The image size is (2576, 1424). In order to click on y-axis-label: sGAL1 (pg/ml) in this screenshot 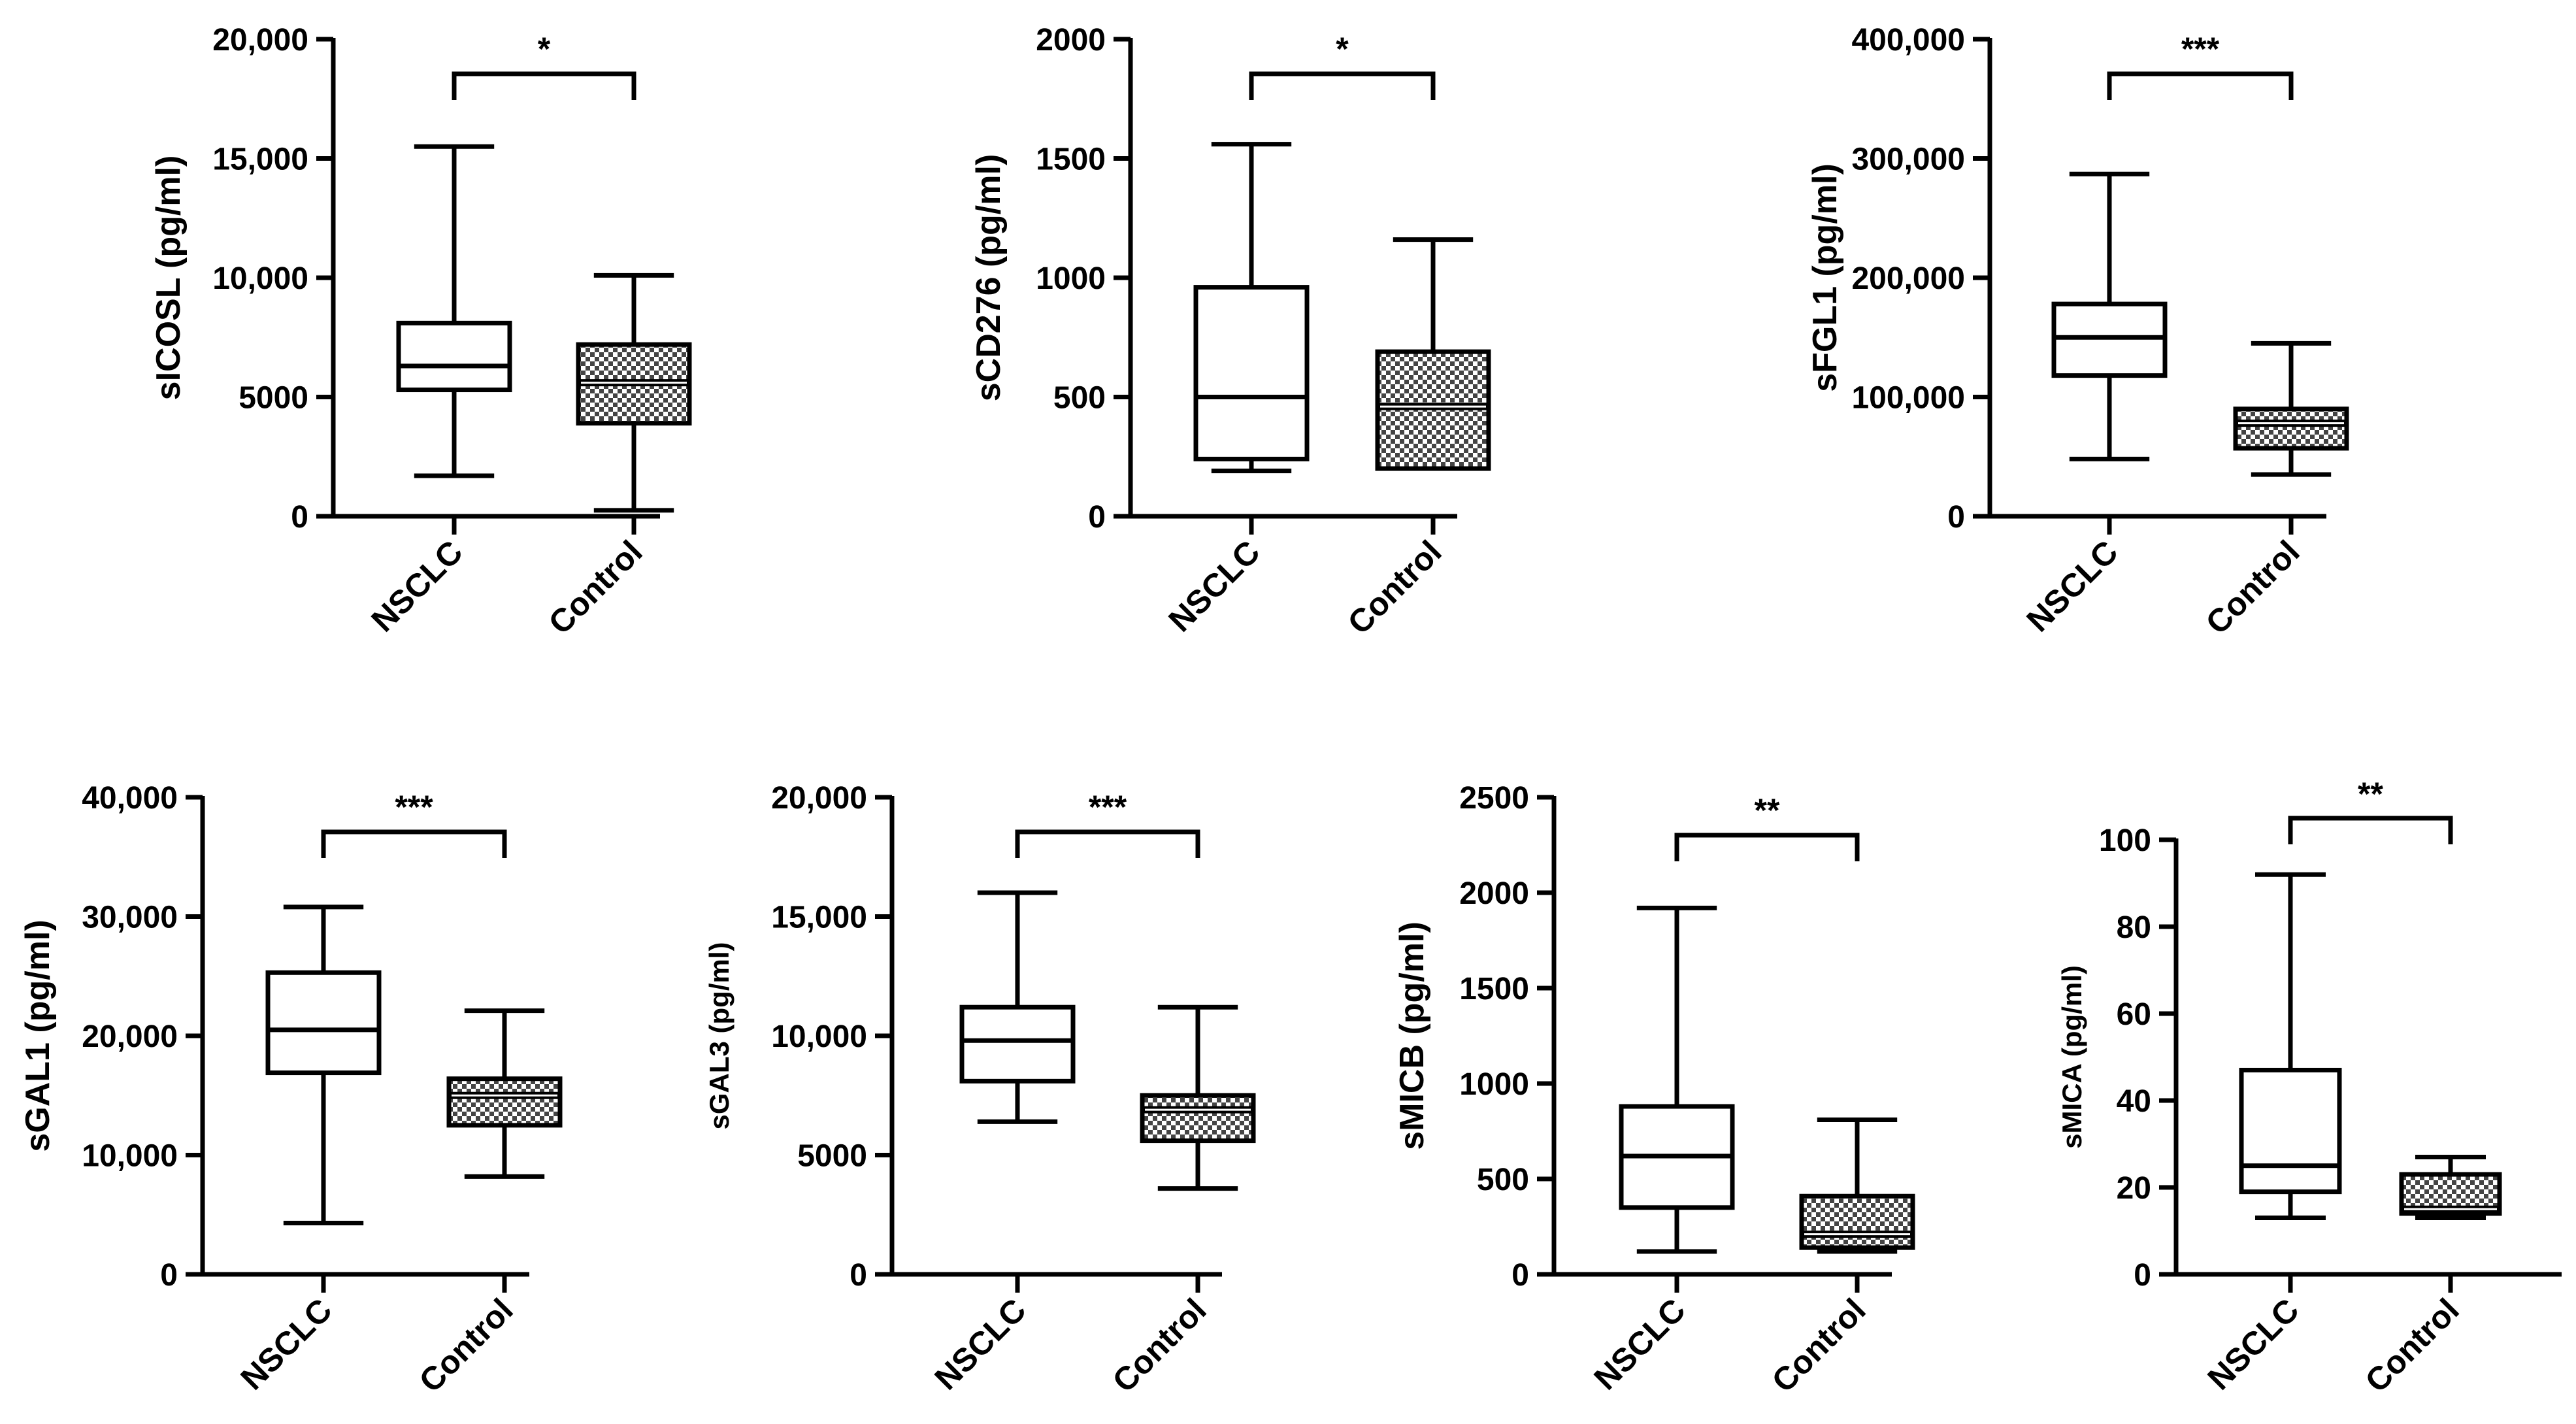, I will do `click(38, 1035)`.